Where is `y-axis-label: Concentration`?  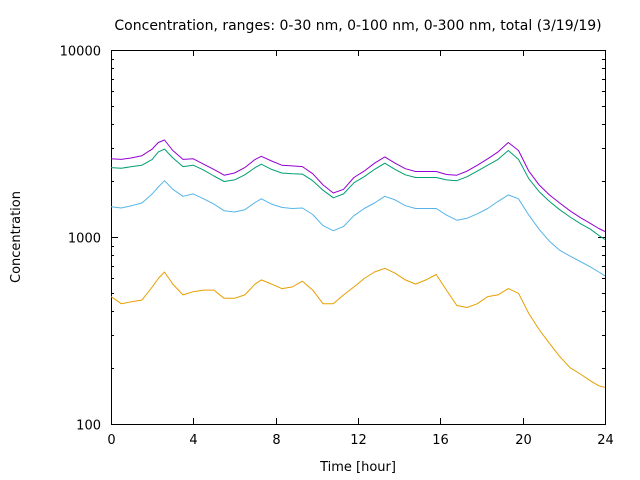
y-axis-label: Concentration is located at coordinates (16, 237).